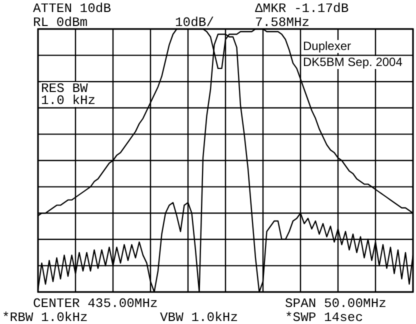 The image size is (416, 324). I want to click on annotation: RES BW, so click(64, 88).